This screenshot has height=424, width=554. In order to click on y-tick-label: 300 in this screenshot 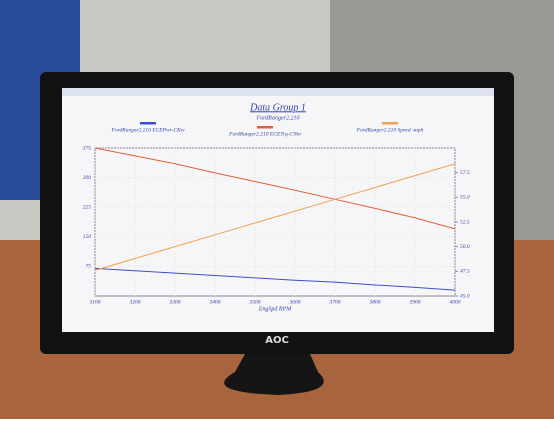, I will do `click(87, 178)`.